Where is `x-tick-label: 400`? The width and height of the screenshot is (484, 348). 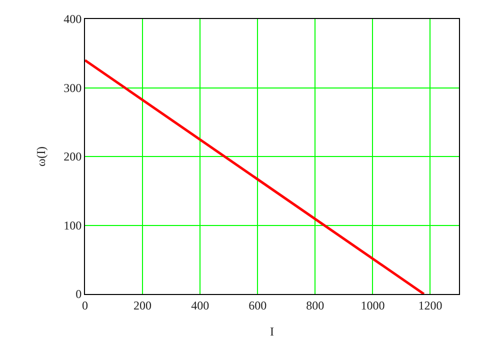 x-tick-label: 400 is located at coordinates (200, 305).